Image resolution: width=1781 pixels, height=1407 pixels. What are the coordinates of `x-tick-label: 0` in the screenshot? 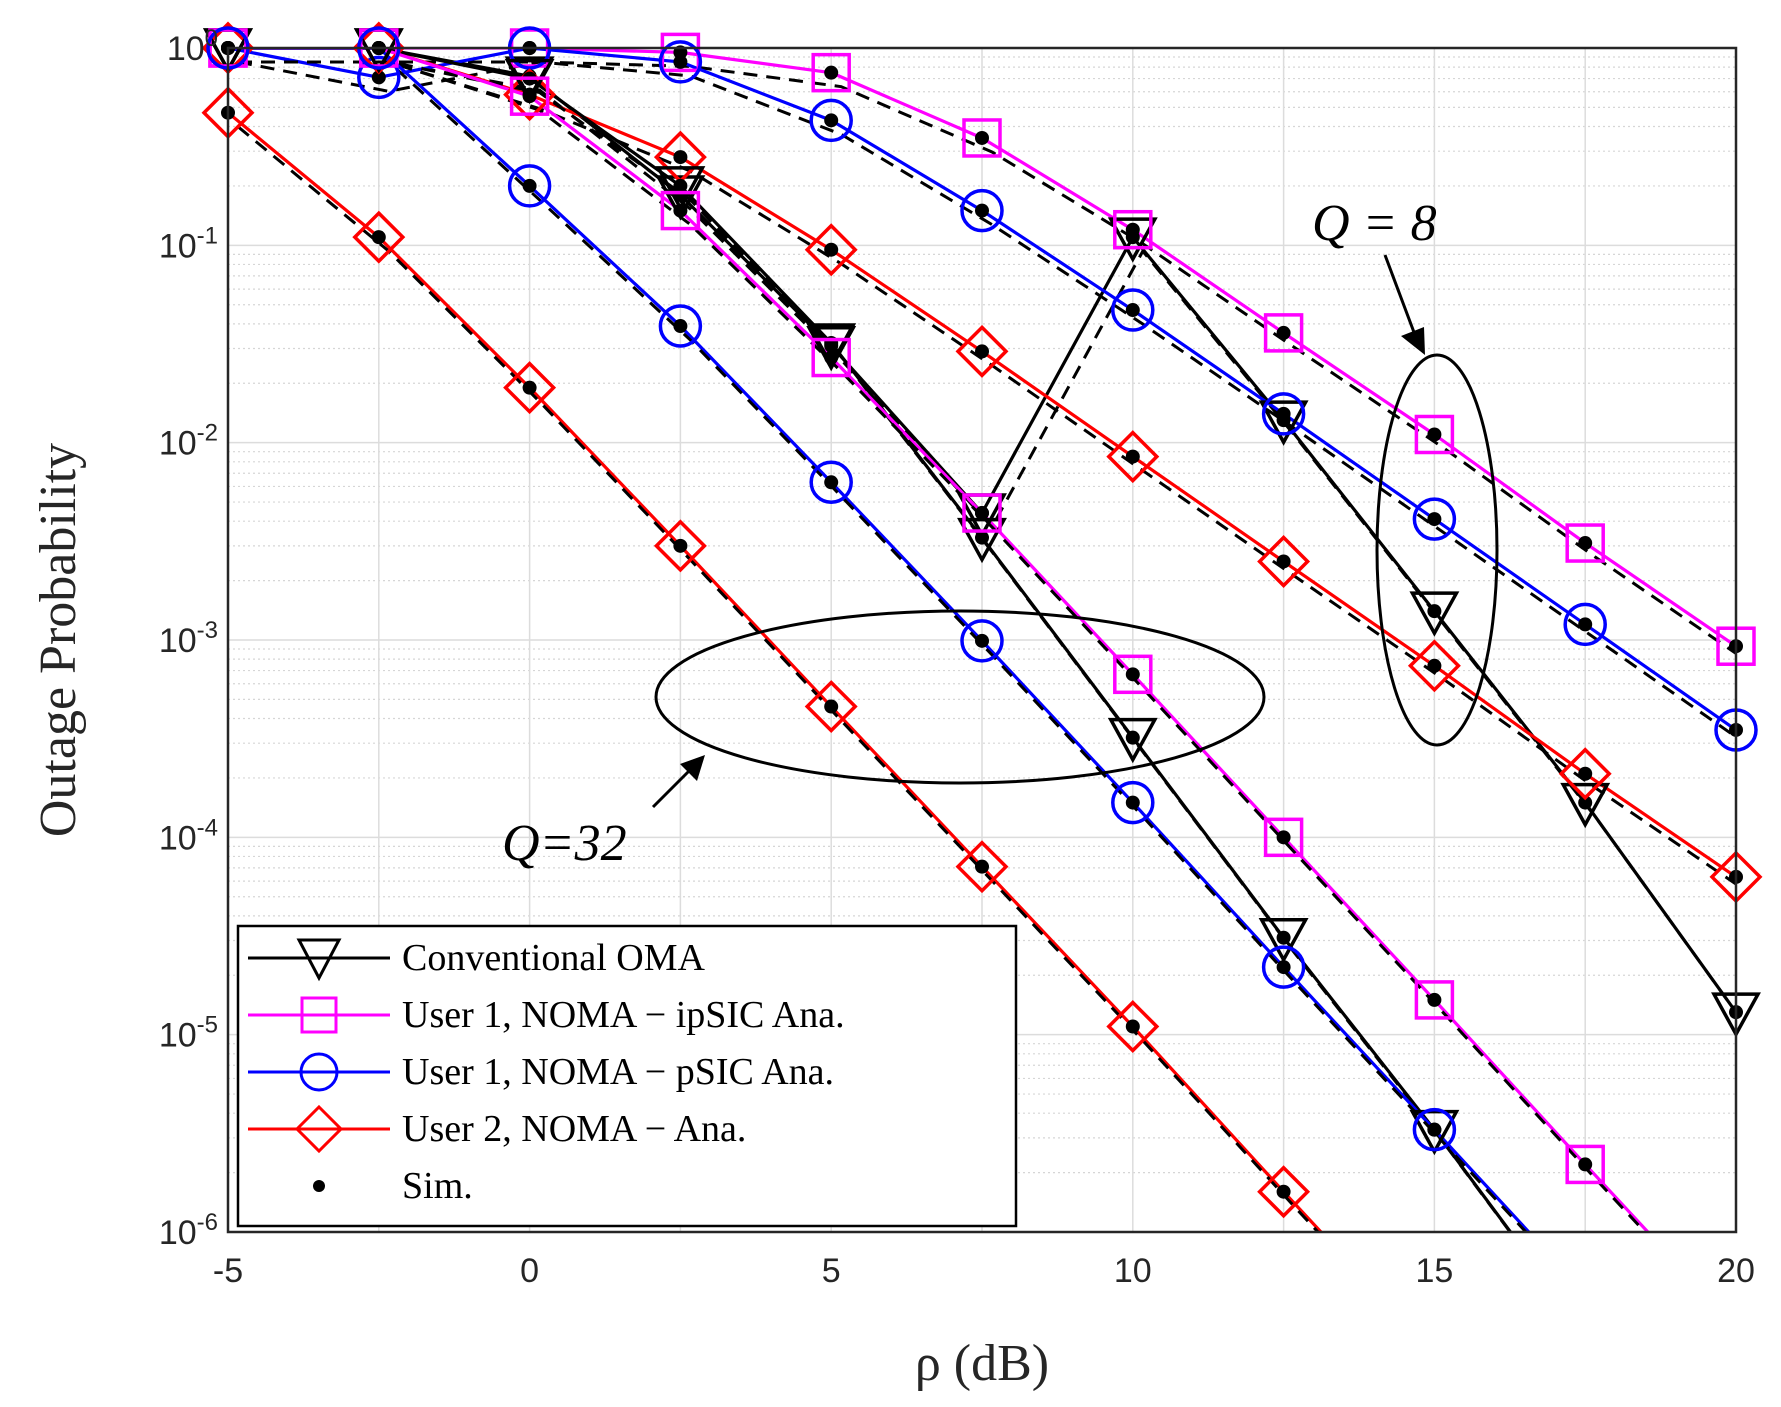 It's located at (529, 1271).